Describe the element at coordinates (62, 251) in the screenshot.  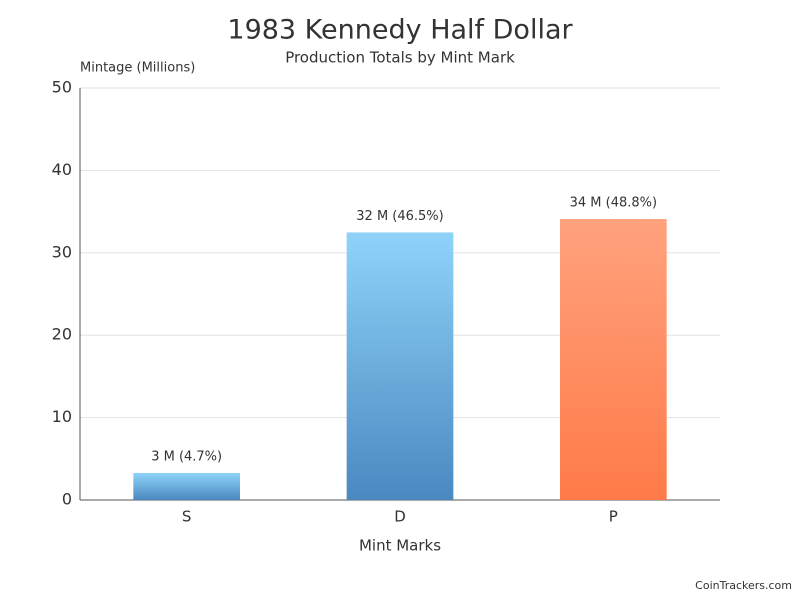
I see `y-tick-label: 30` at that location.